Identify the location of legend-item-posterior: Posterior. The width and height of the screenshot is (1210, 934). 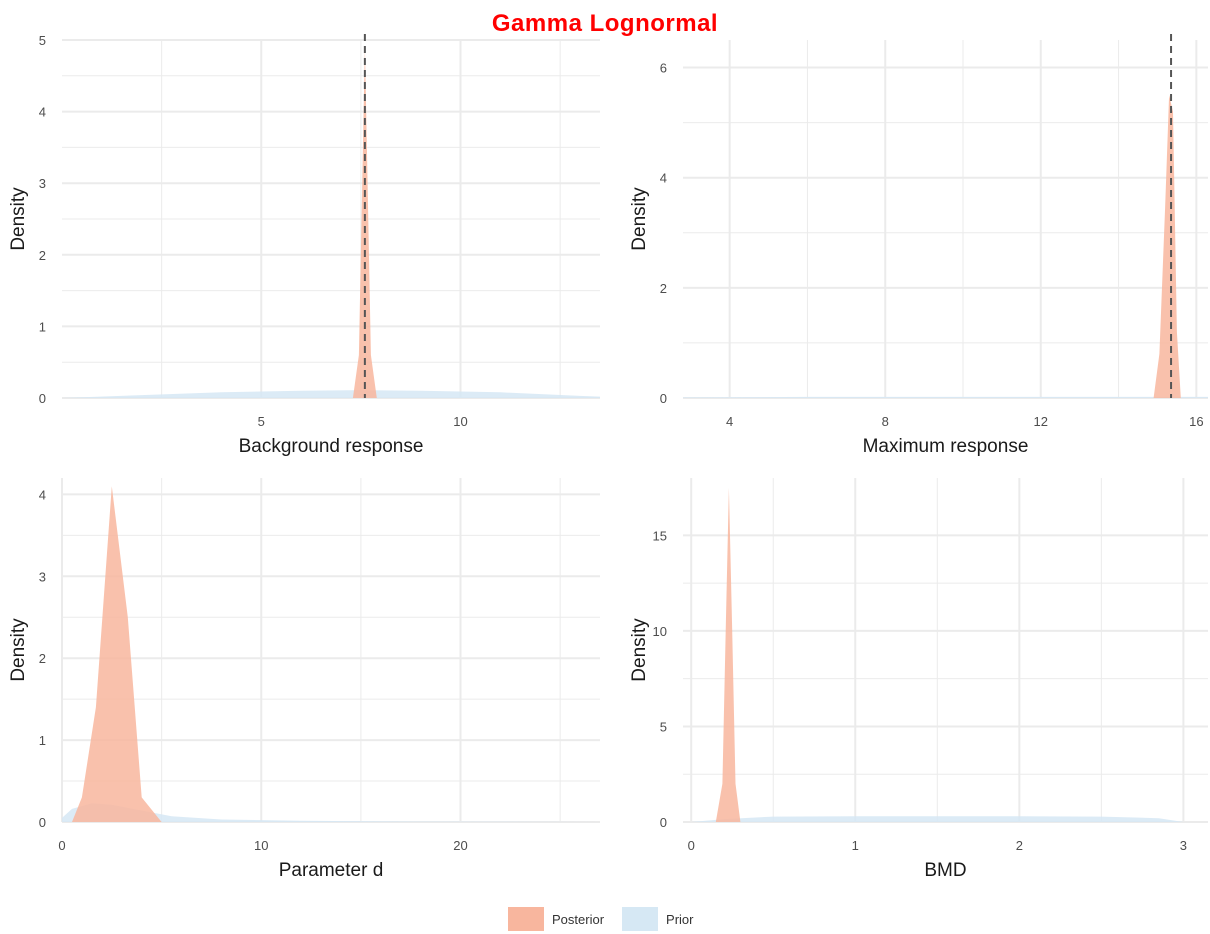
(556, 919).